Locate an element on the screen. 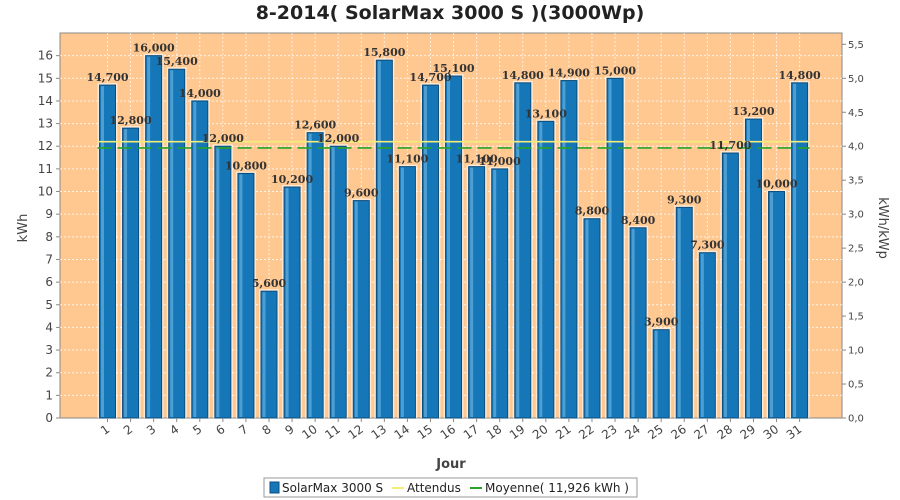 This screenshot has width=900, height=500. y-right-tick-label: 0,5 is located at coordinates (856, 385).